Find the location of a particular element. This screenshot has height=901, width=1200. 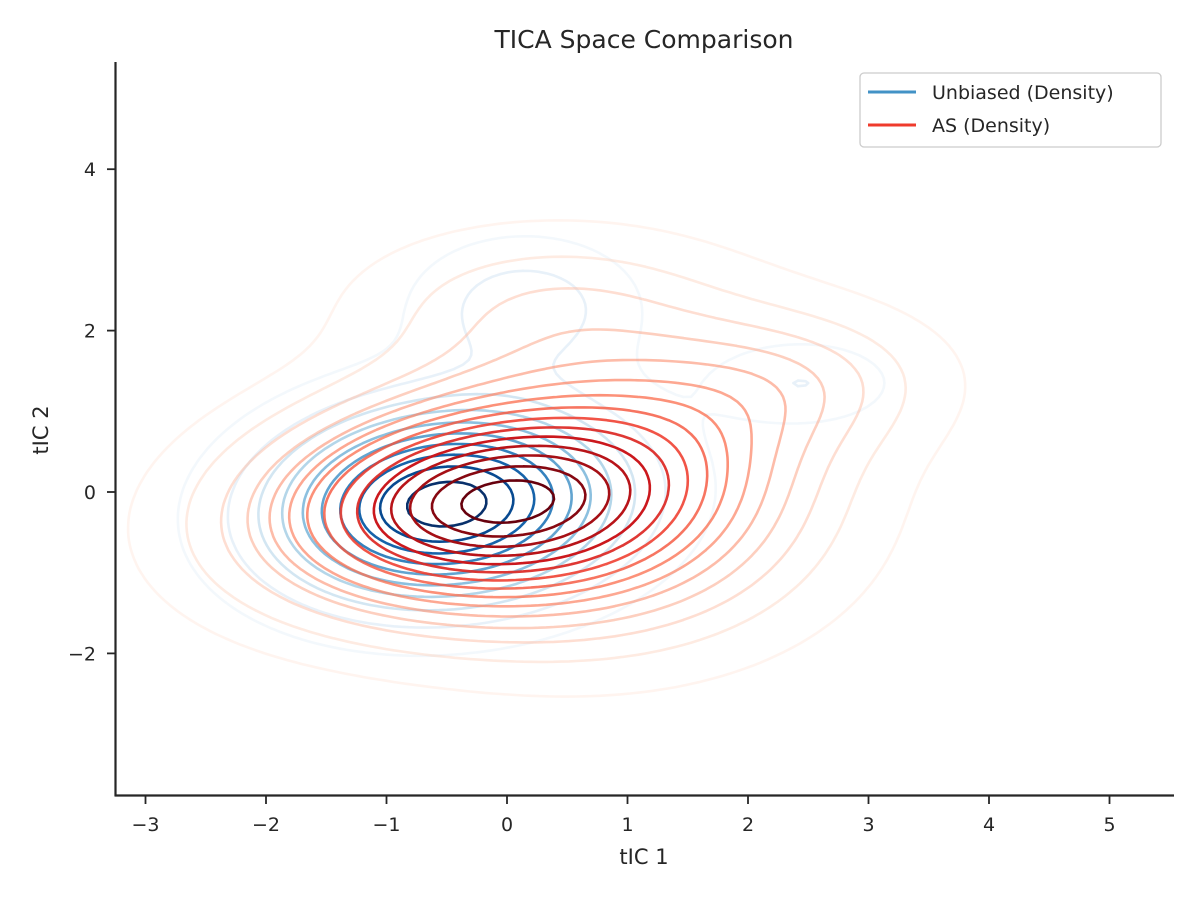

x-tick-label: −3 is located at coordinates (145, 825).